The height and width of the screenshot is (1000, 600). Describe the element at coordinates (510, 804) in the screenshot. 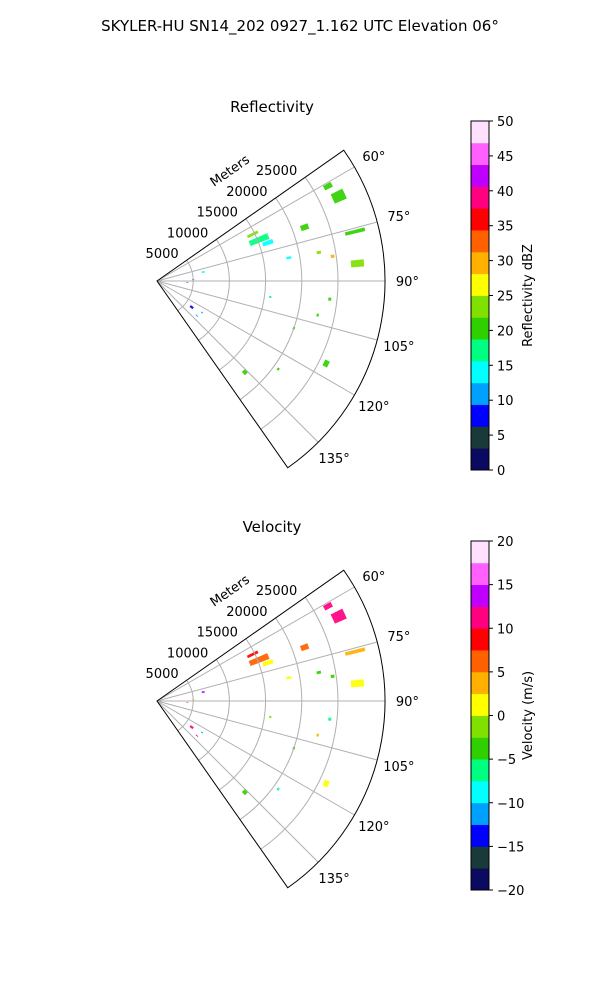

I see `colorbar-tick-label: −10` at that location.